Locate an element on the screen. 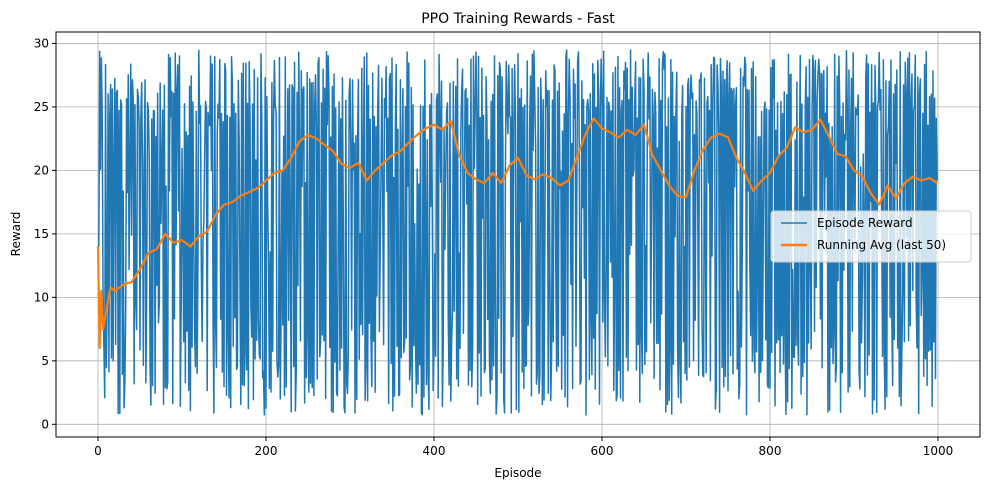 The image size is (989, 494). y-tick-label: 10 is located at coordinates (41, 297).